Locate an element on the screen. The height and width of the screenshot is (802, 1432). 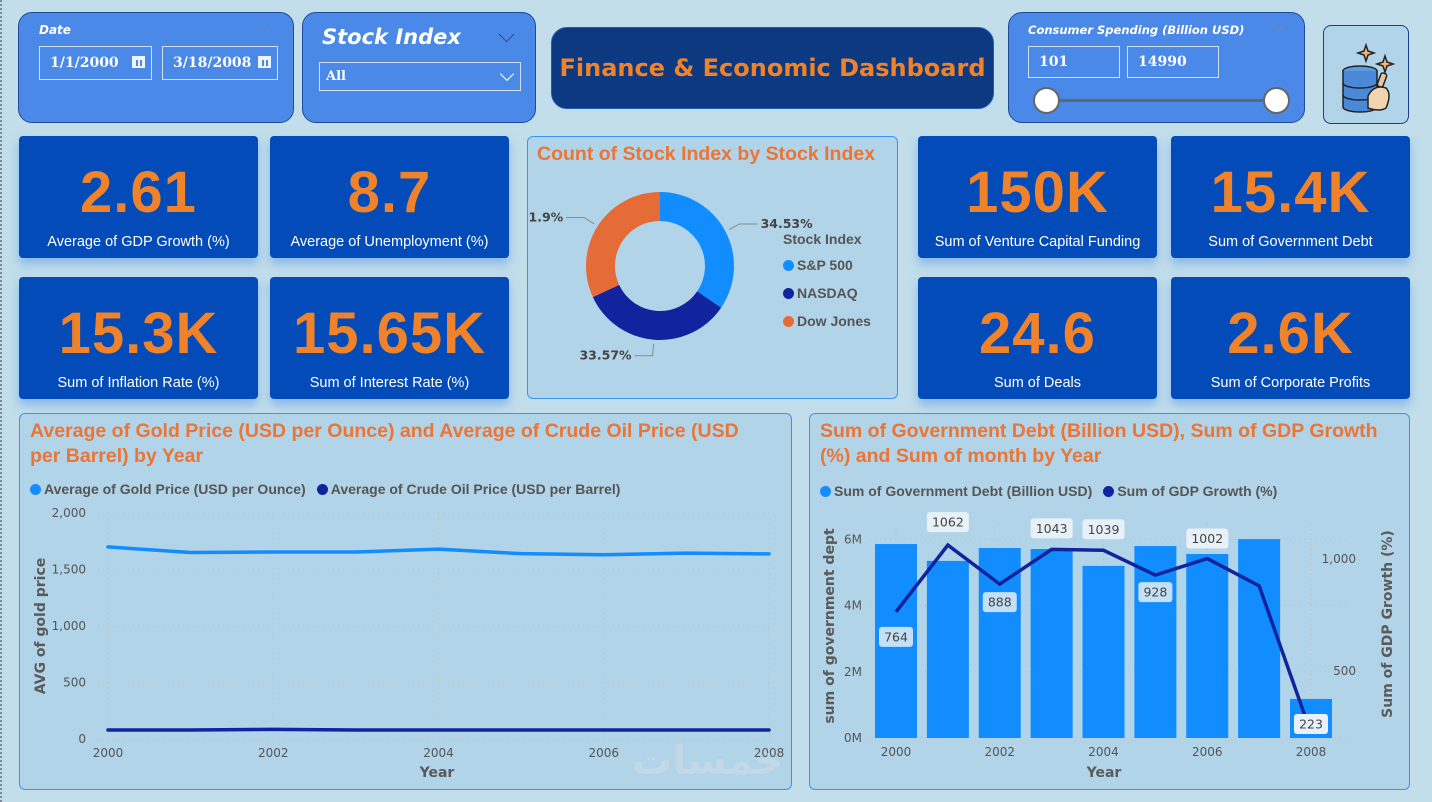
kpi-label: Sum of Inflation Rate (%) is located at coordinates (138, 383).